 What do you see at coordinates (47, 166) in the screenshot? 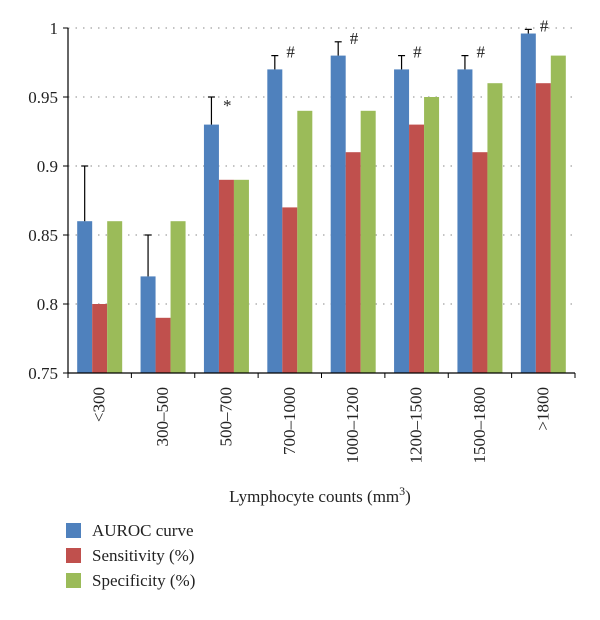
I see `y-tick-label: 0.9` at bounding box center [47, 166].